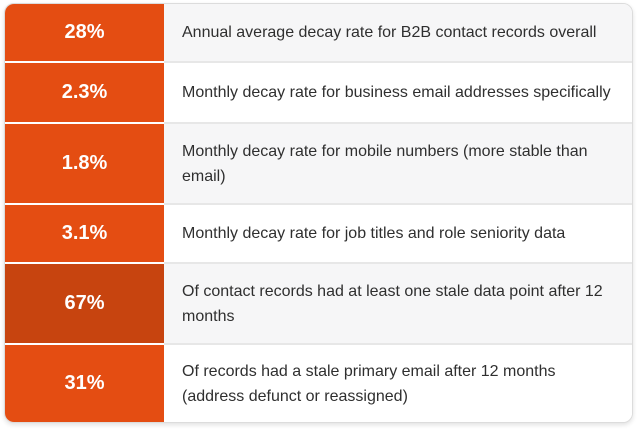 The height and width of the screenshot is (429, 639). I want to click on stat-value-cell: 67%, so click(84, 304).